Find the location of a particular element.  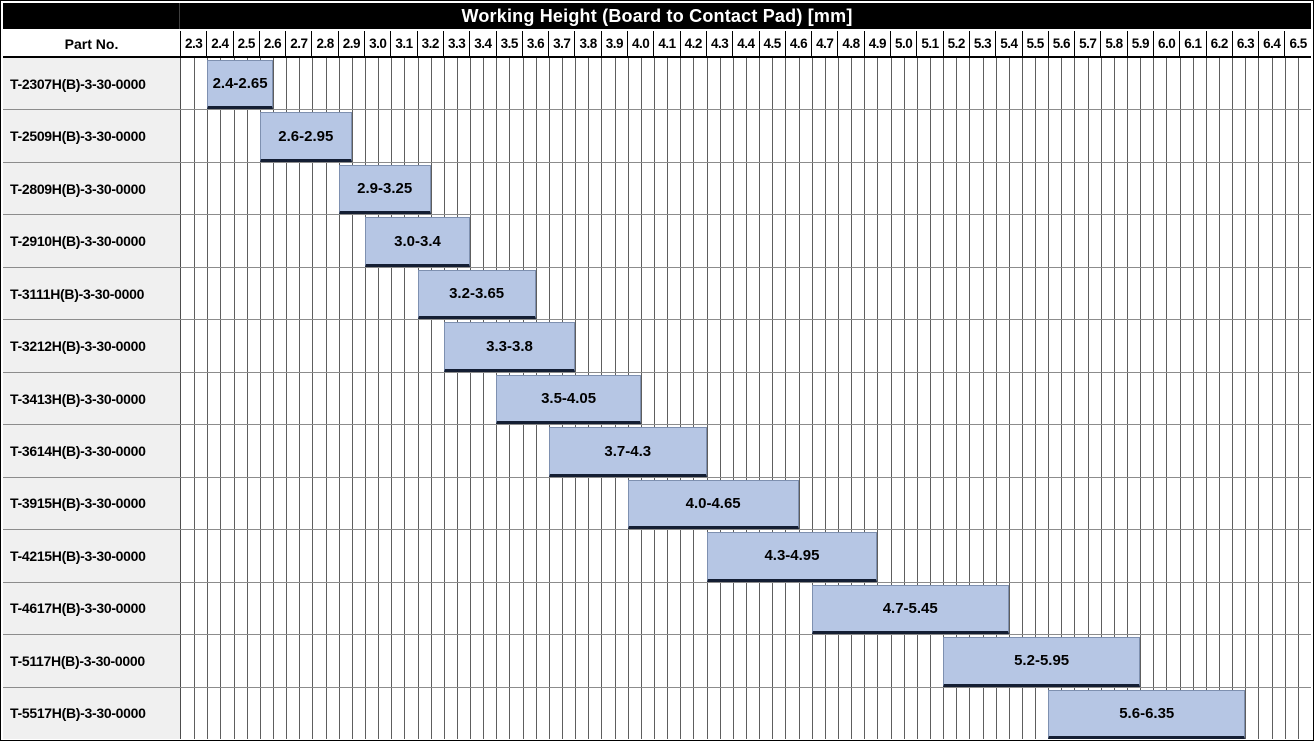

axis-tick-label: 2.5 is located at coordinates (247, 43).